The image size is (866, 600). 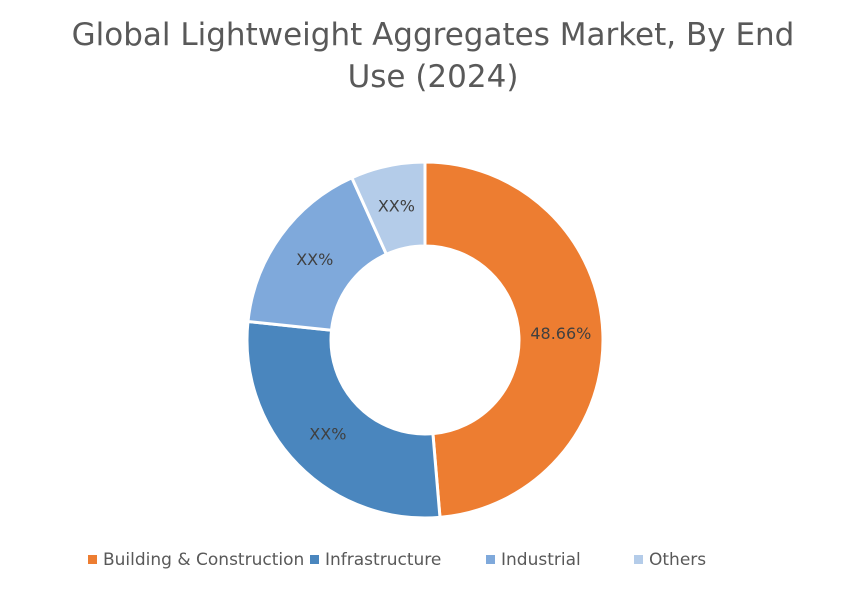 I want to click on legend-label: Others, so click(x=677, y=560).